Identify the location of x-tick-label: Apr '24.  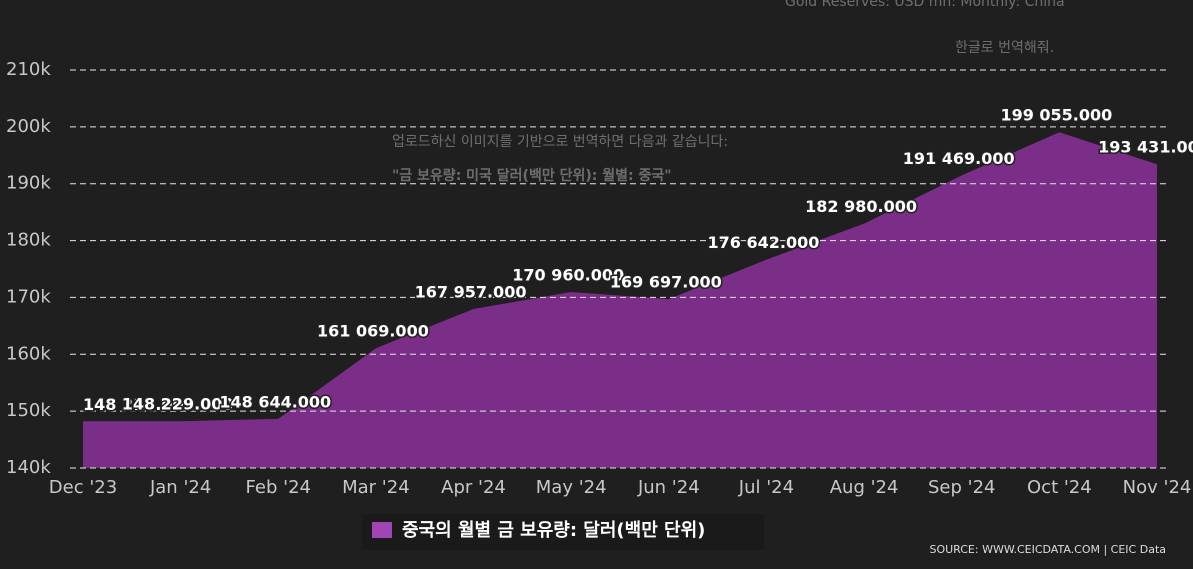
(473, 487).